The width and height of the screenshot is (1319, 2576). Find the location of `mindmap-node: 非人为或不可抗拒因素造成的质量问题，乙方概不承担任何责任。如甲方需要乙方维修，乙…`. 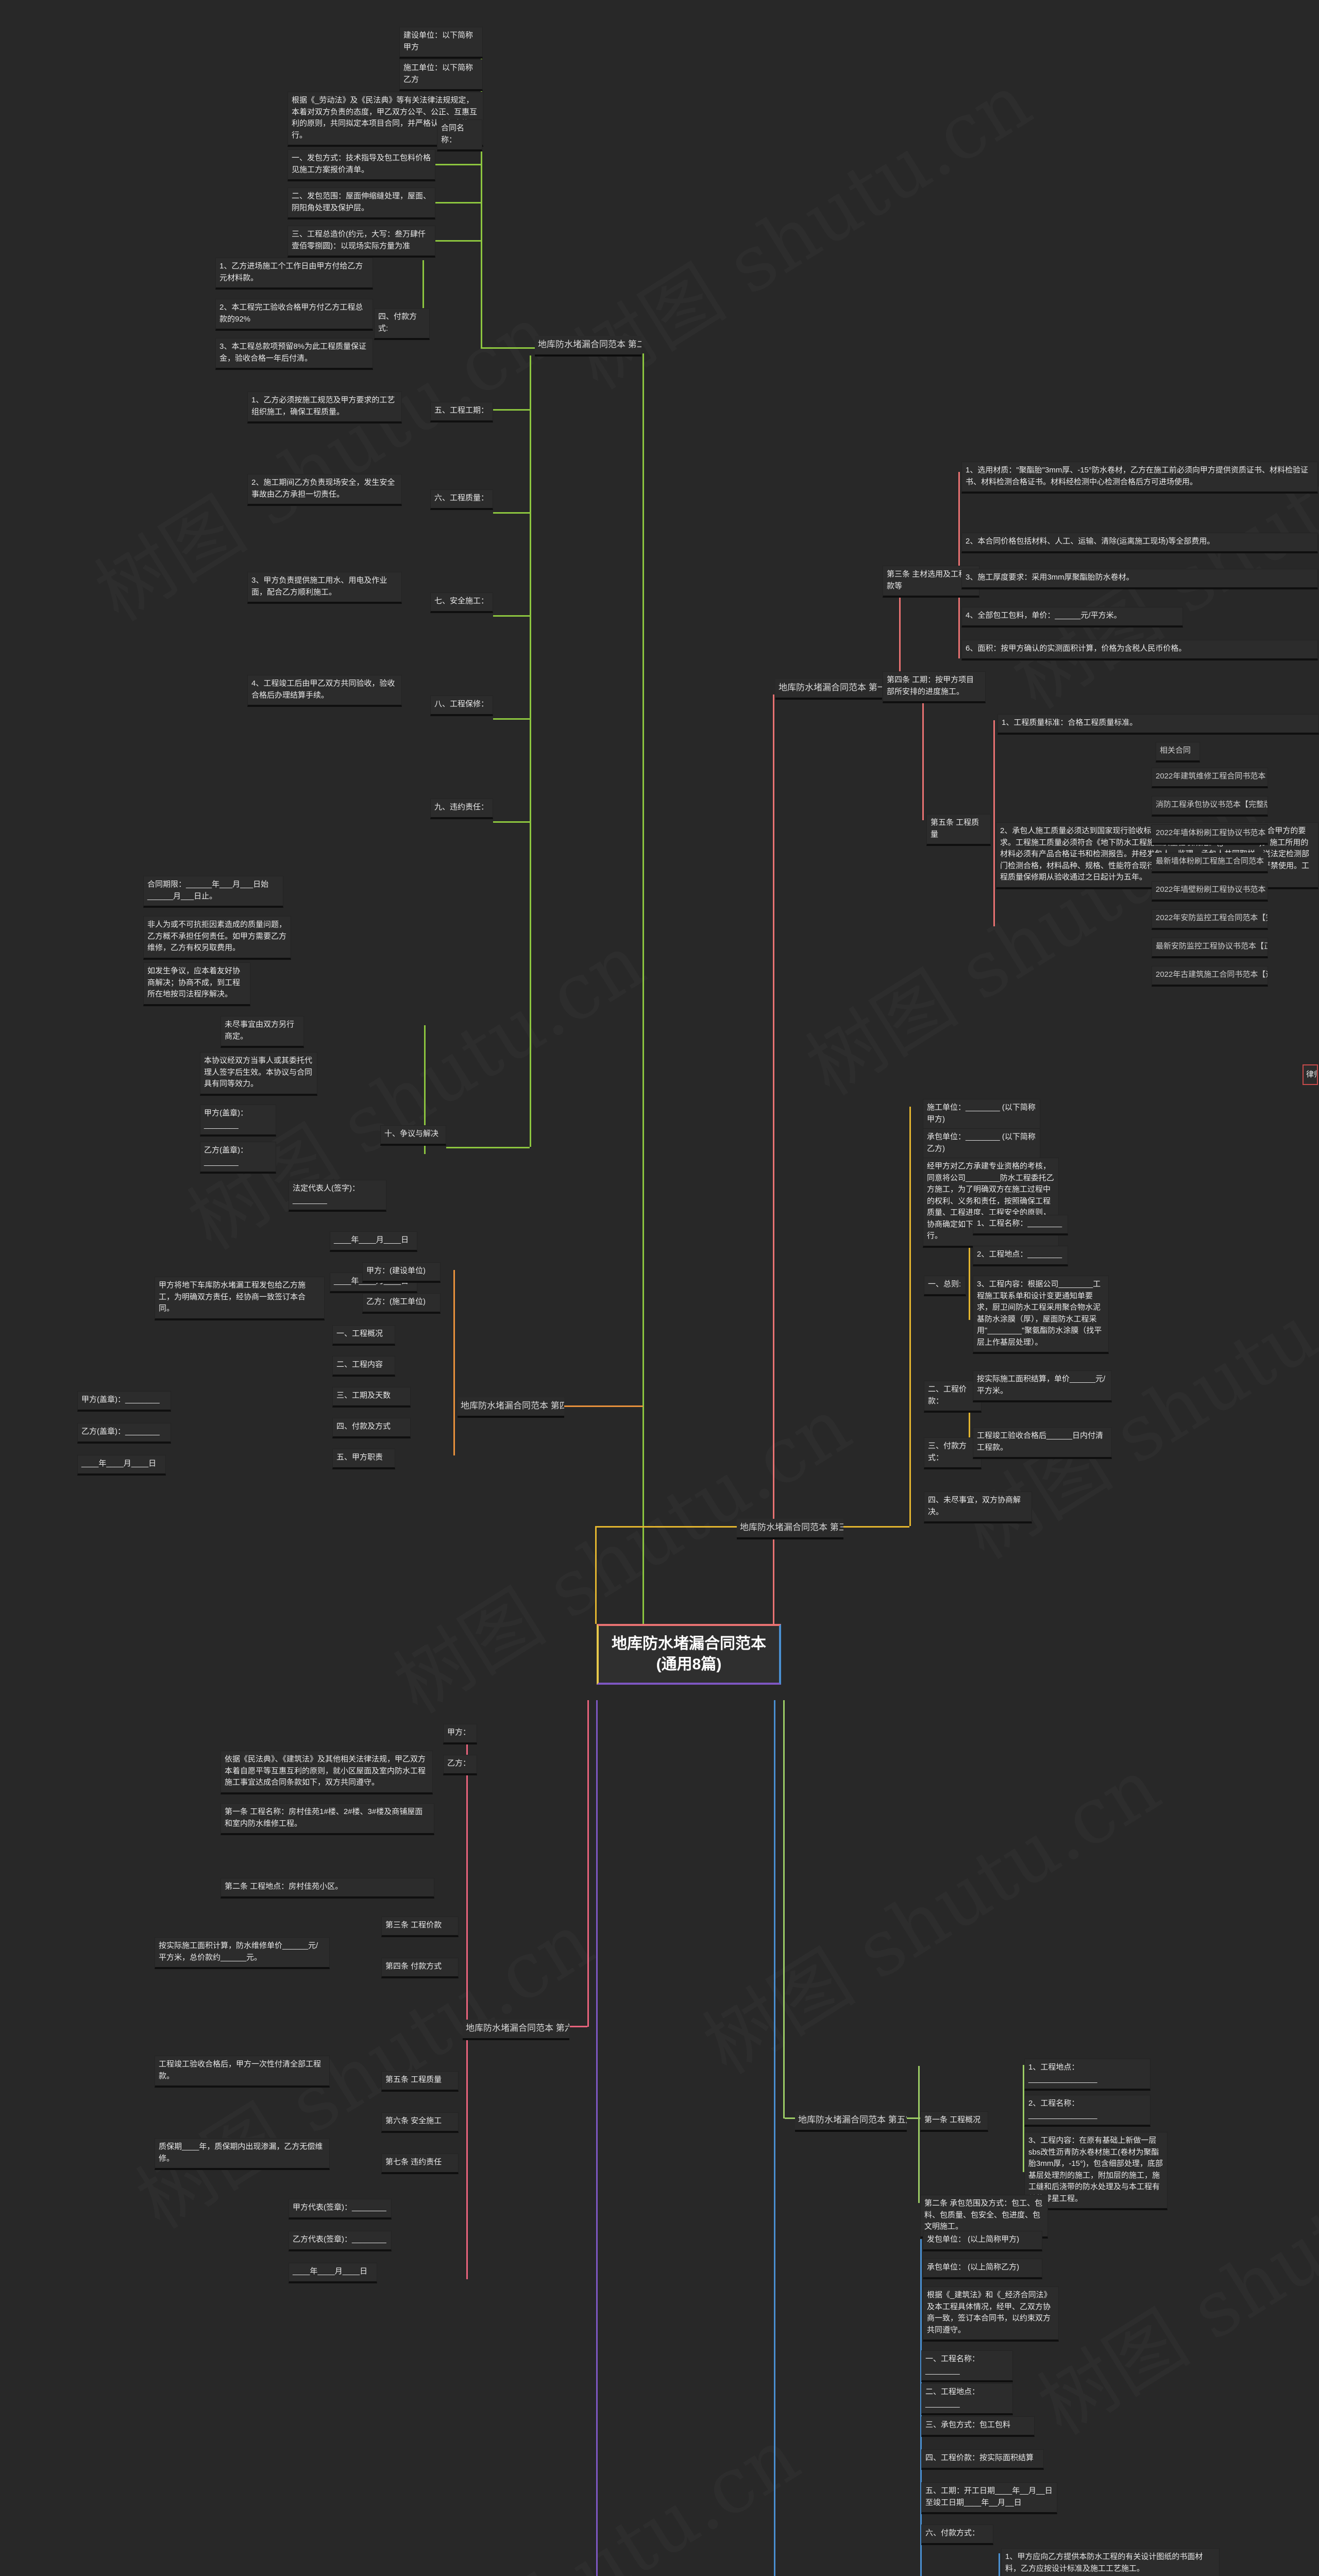

mindmap-node: 非人为或不可抗拒因素造成的质量问题，乙方概不承担任何责任。如甲方需要乙方维修，乙… is located at coordinates (217, 938).